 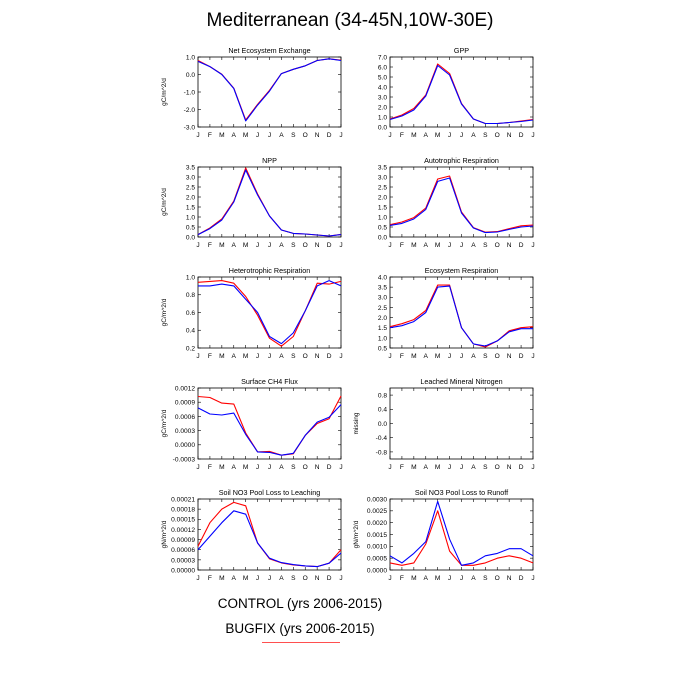 What do you see at coordinates (190, 295) in the screenshot?
I see `y-tick-label: 0.8` at bounding box center [190, 295].